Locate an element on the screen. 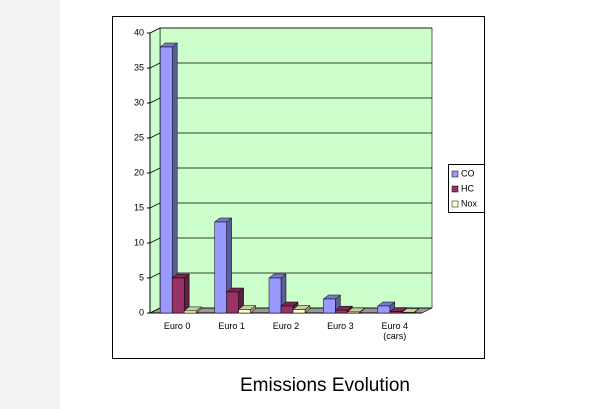 Image resolution: width=590 pixels, height=409 pixels. y-tick-label: 20 is located at coordinates (139, 172).